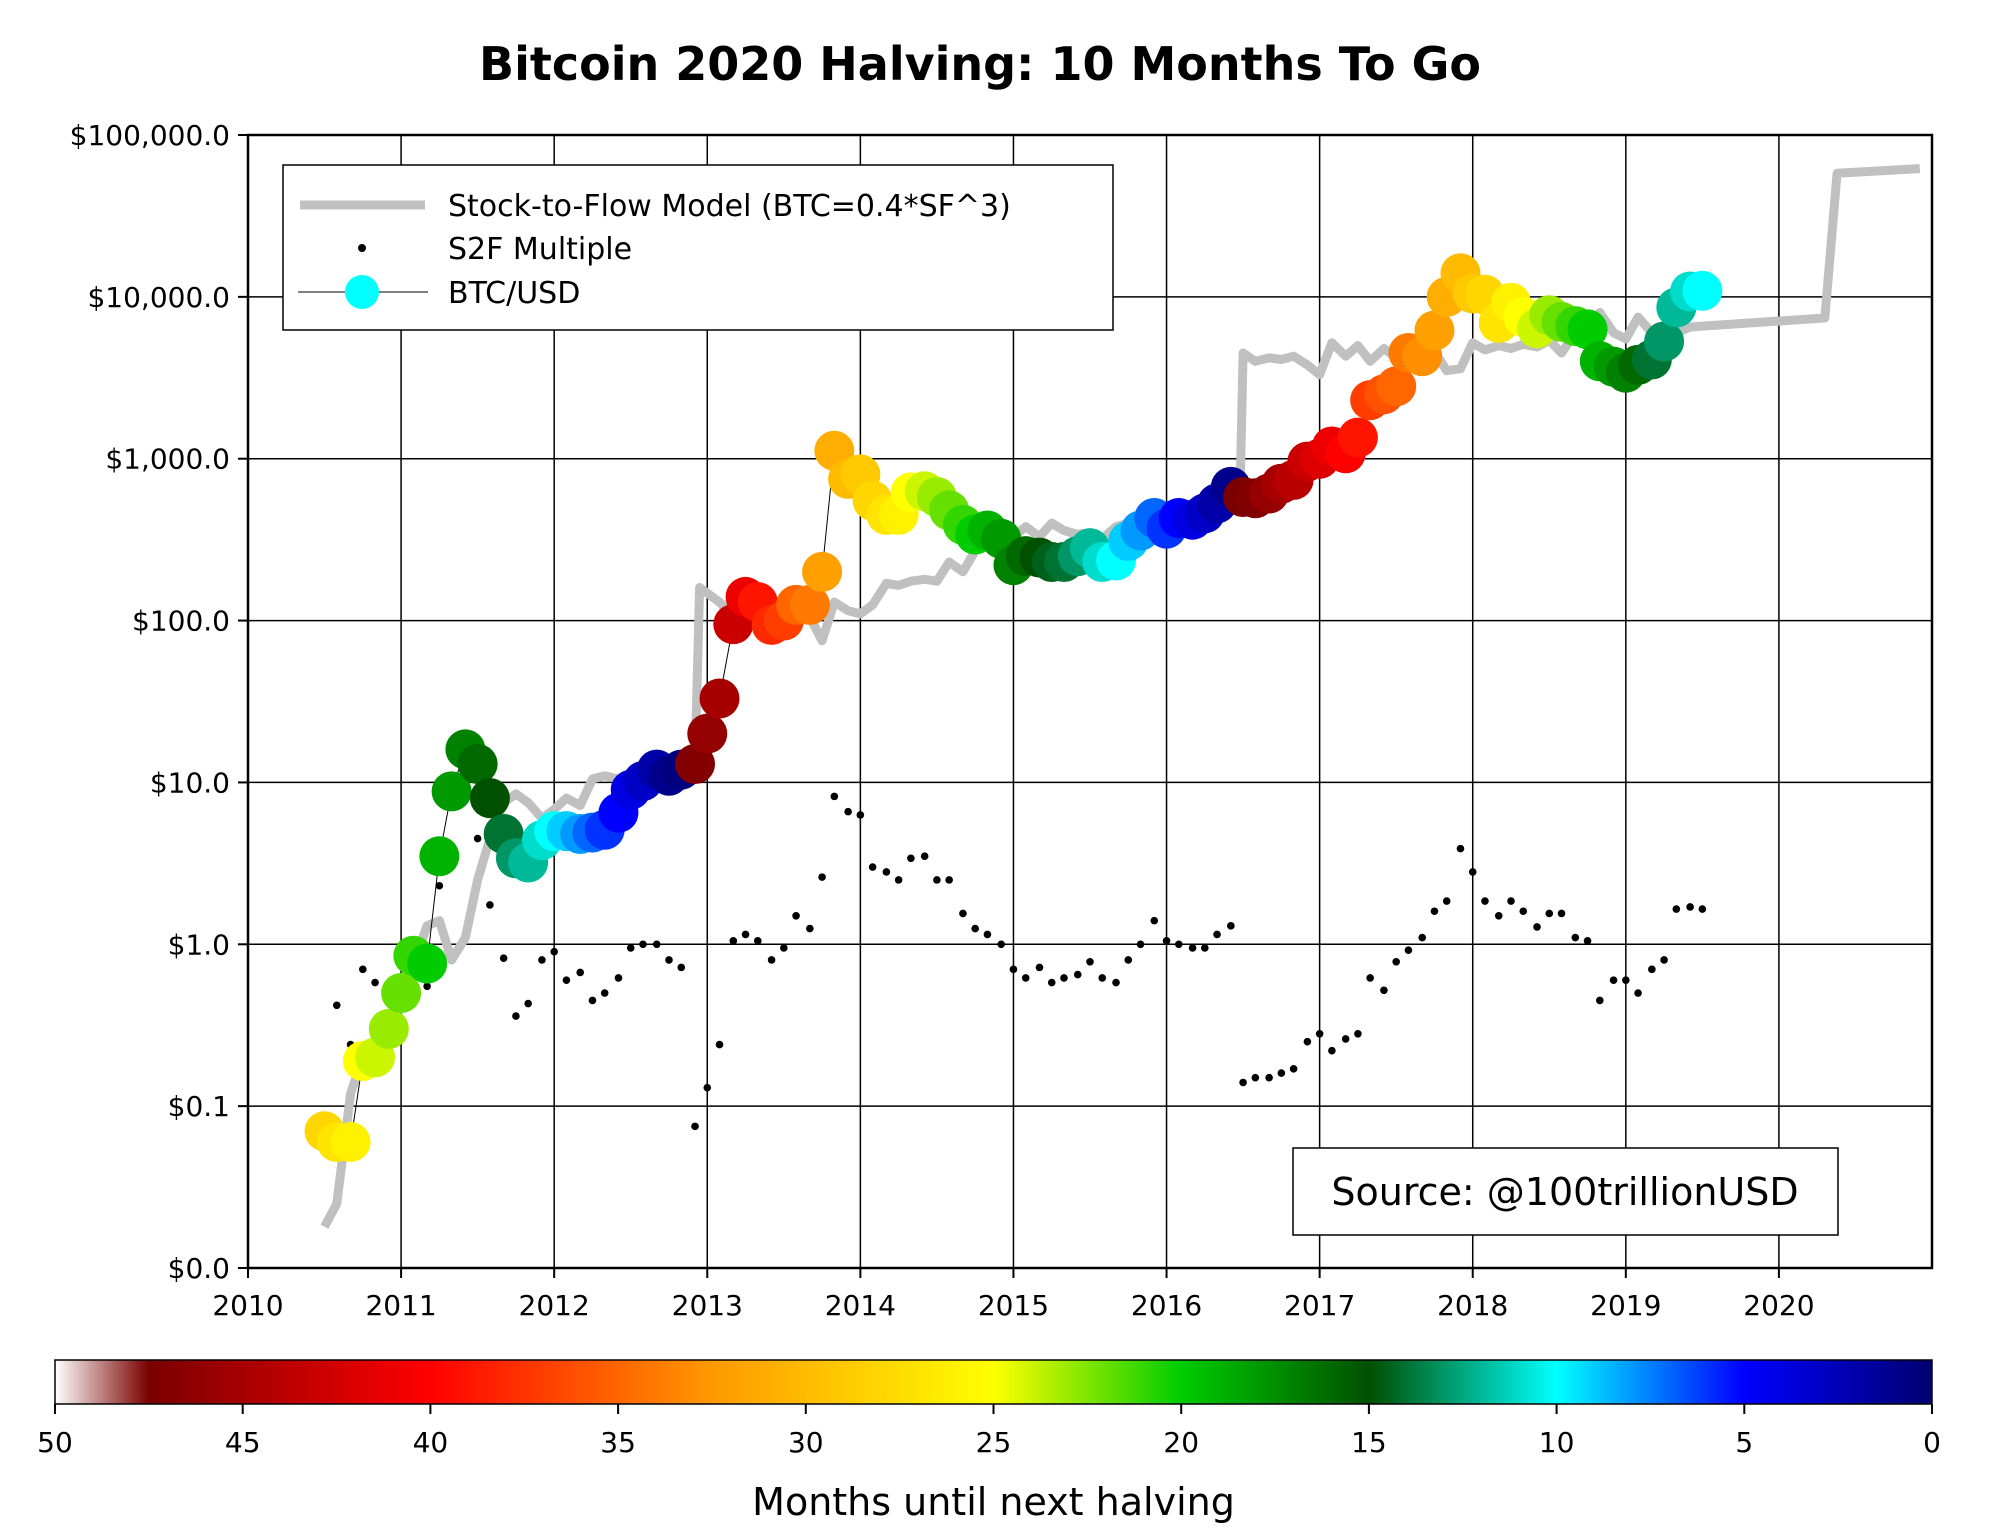 The height and width of the screenshot is (1537, 2004). I want to click on colorbar-tick-label: 35, so click(618, 1442).